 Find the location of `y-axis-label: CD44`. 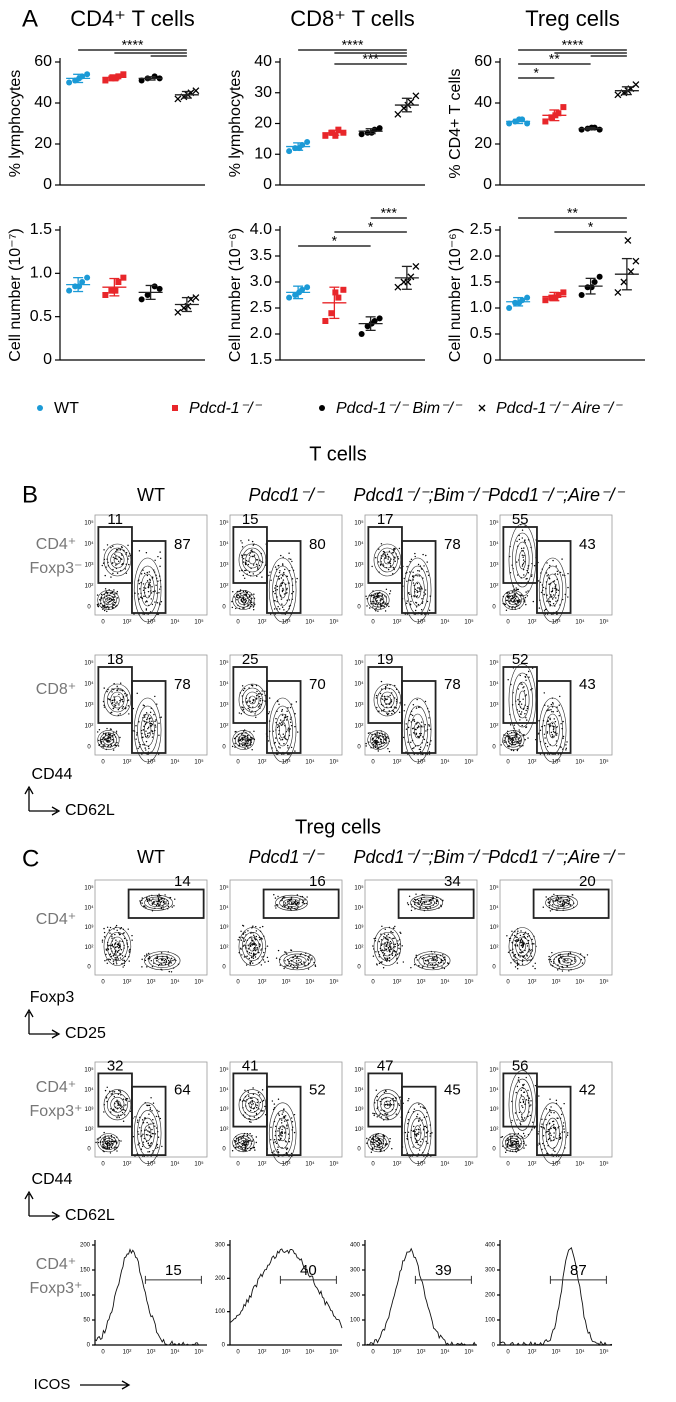

y-axis-label: CD44 is located at coordinates (52, 774).